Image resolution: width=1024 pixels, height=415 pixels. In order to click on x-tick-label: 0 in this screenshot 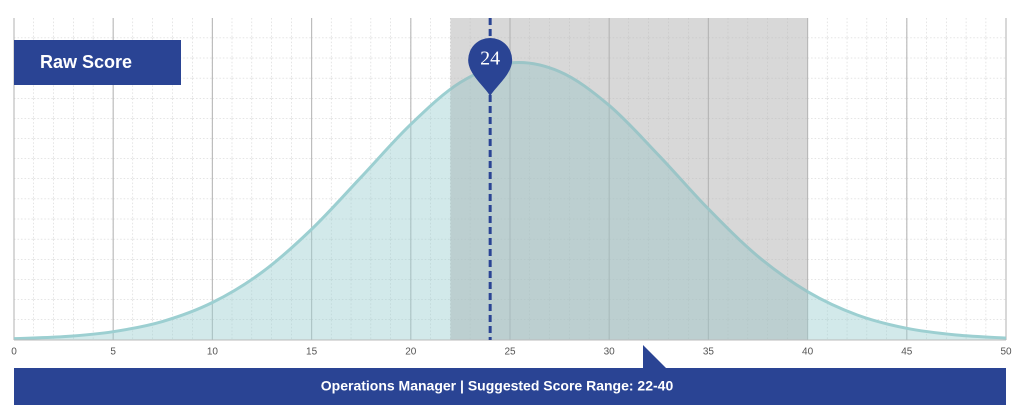, I will do `click(14, 352)`.